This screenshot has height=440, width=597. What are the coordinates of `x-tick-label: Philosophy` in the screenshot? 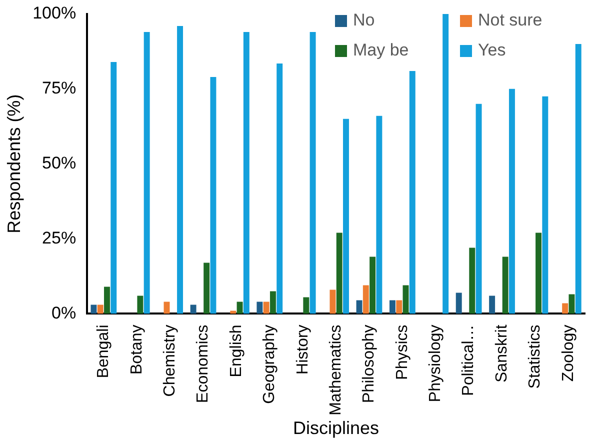 It's located at (369, 363).